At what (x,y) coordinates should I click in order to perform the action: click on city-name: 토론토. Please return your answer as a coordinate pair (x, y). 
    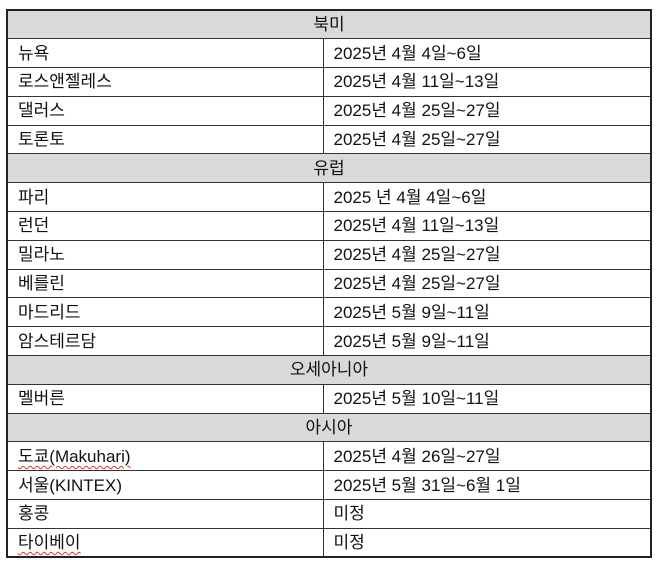
    Looking at the image, I should click on (41, 140).